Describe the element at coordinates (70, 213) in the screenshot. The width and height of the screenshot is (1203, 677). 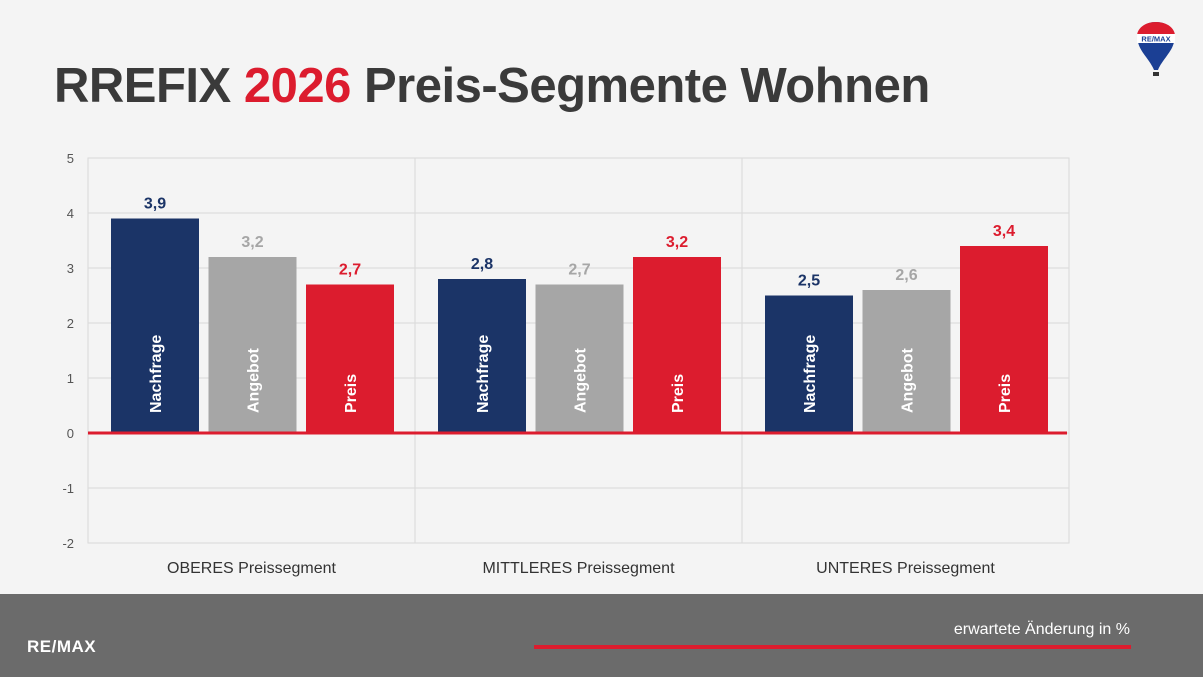
I see `y-tick-label: 4` at that location.